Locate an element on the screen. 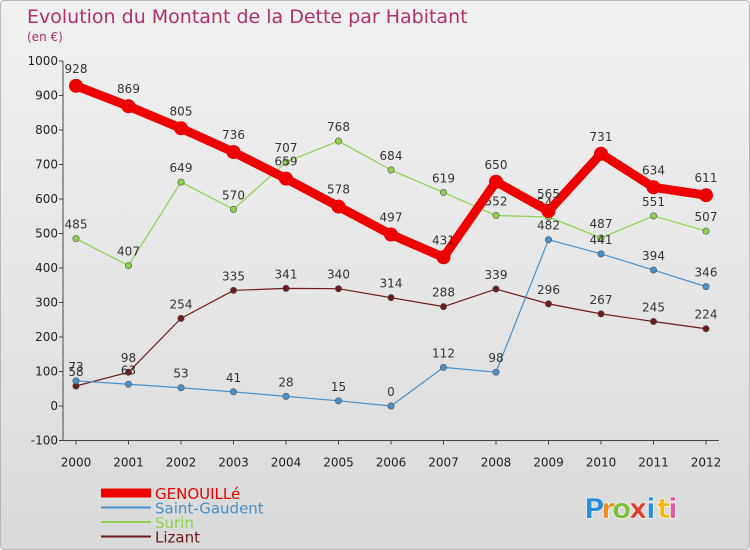  y-tick-label: 300 is located at coordinates (46, 303).